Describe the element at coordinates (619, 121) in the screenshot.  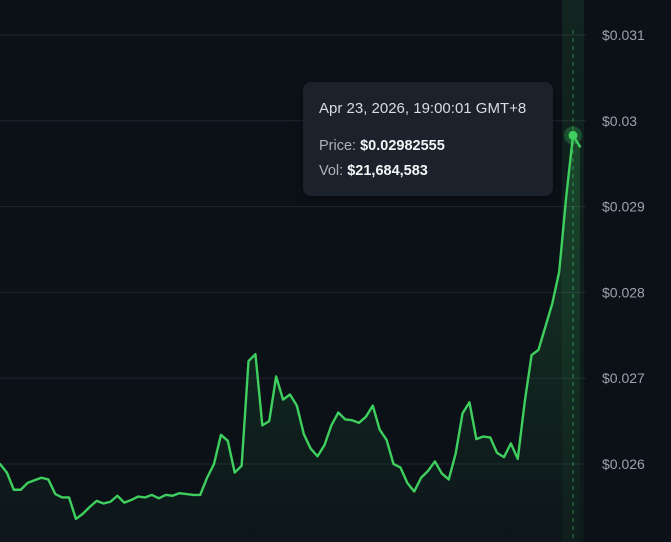
I see `y-tick-label: $0.03` at that location.